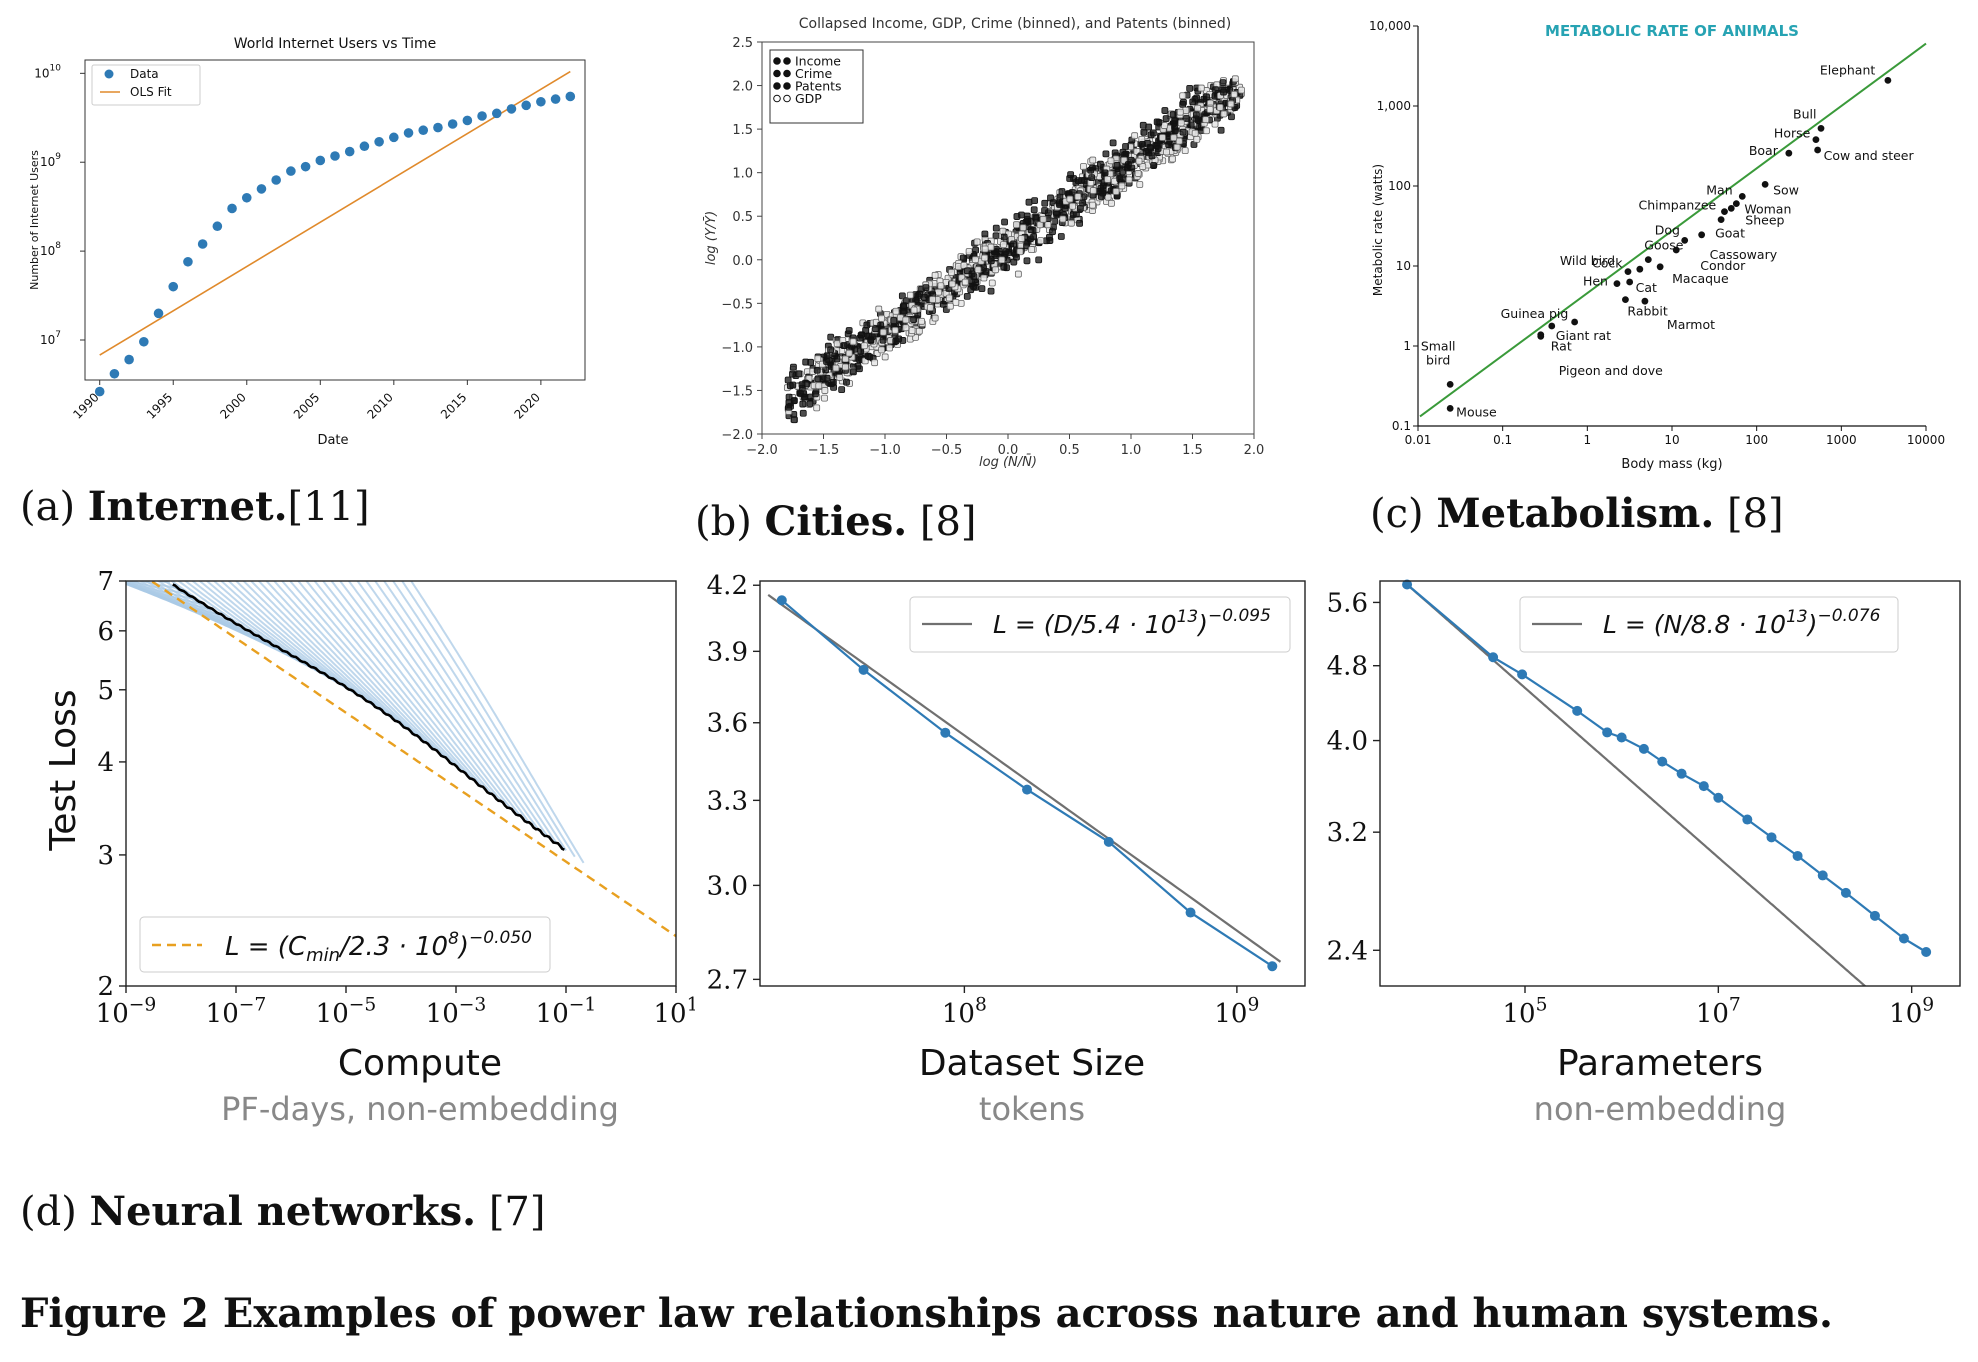  I want to click on metabolism-animal-label: Guinea pig, so click(1535, 313).